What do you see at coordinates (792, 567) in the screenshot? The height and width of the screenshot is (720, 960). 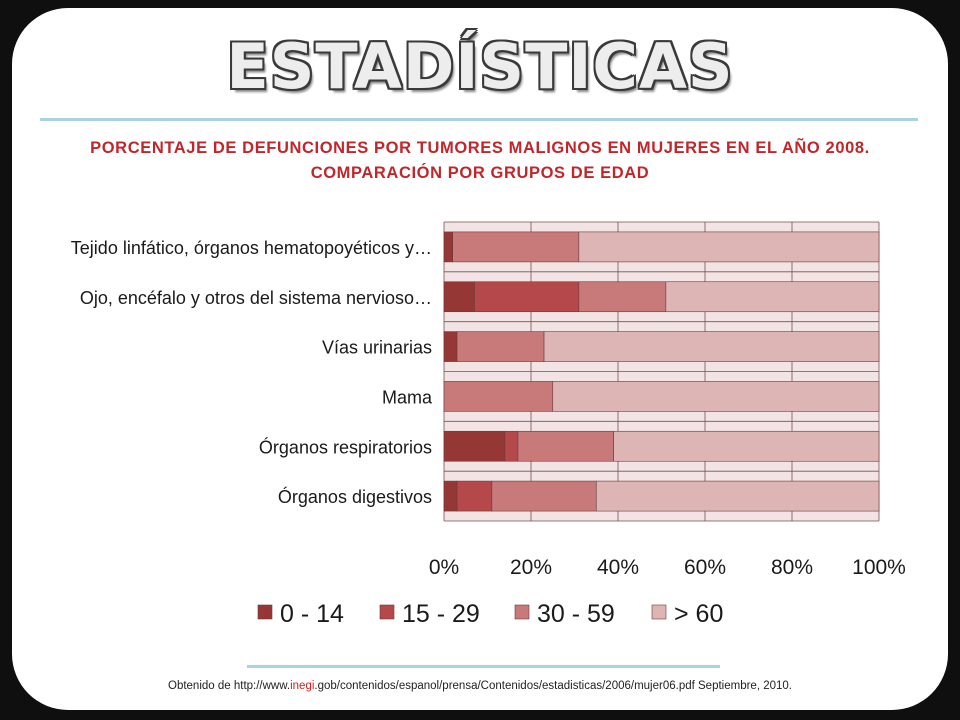 I see `x-tick-label: 80%` at bounding box center [792, 567].